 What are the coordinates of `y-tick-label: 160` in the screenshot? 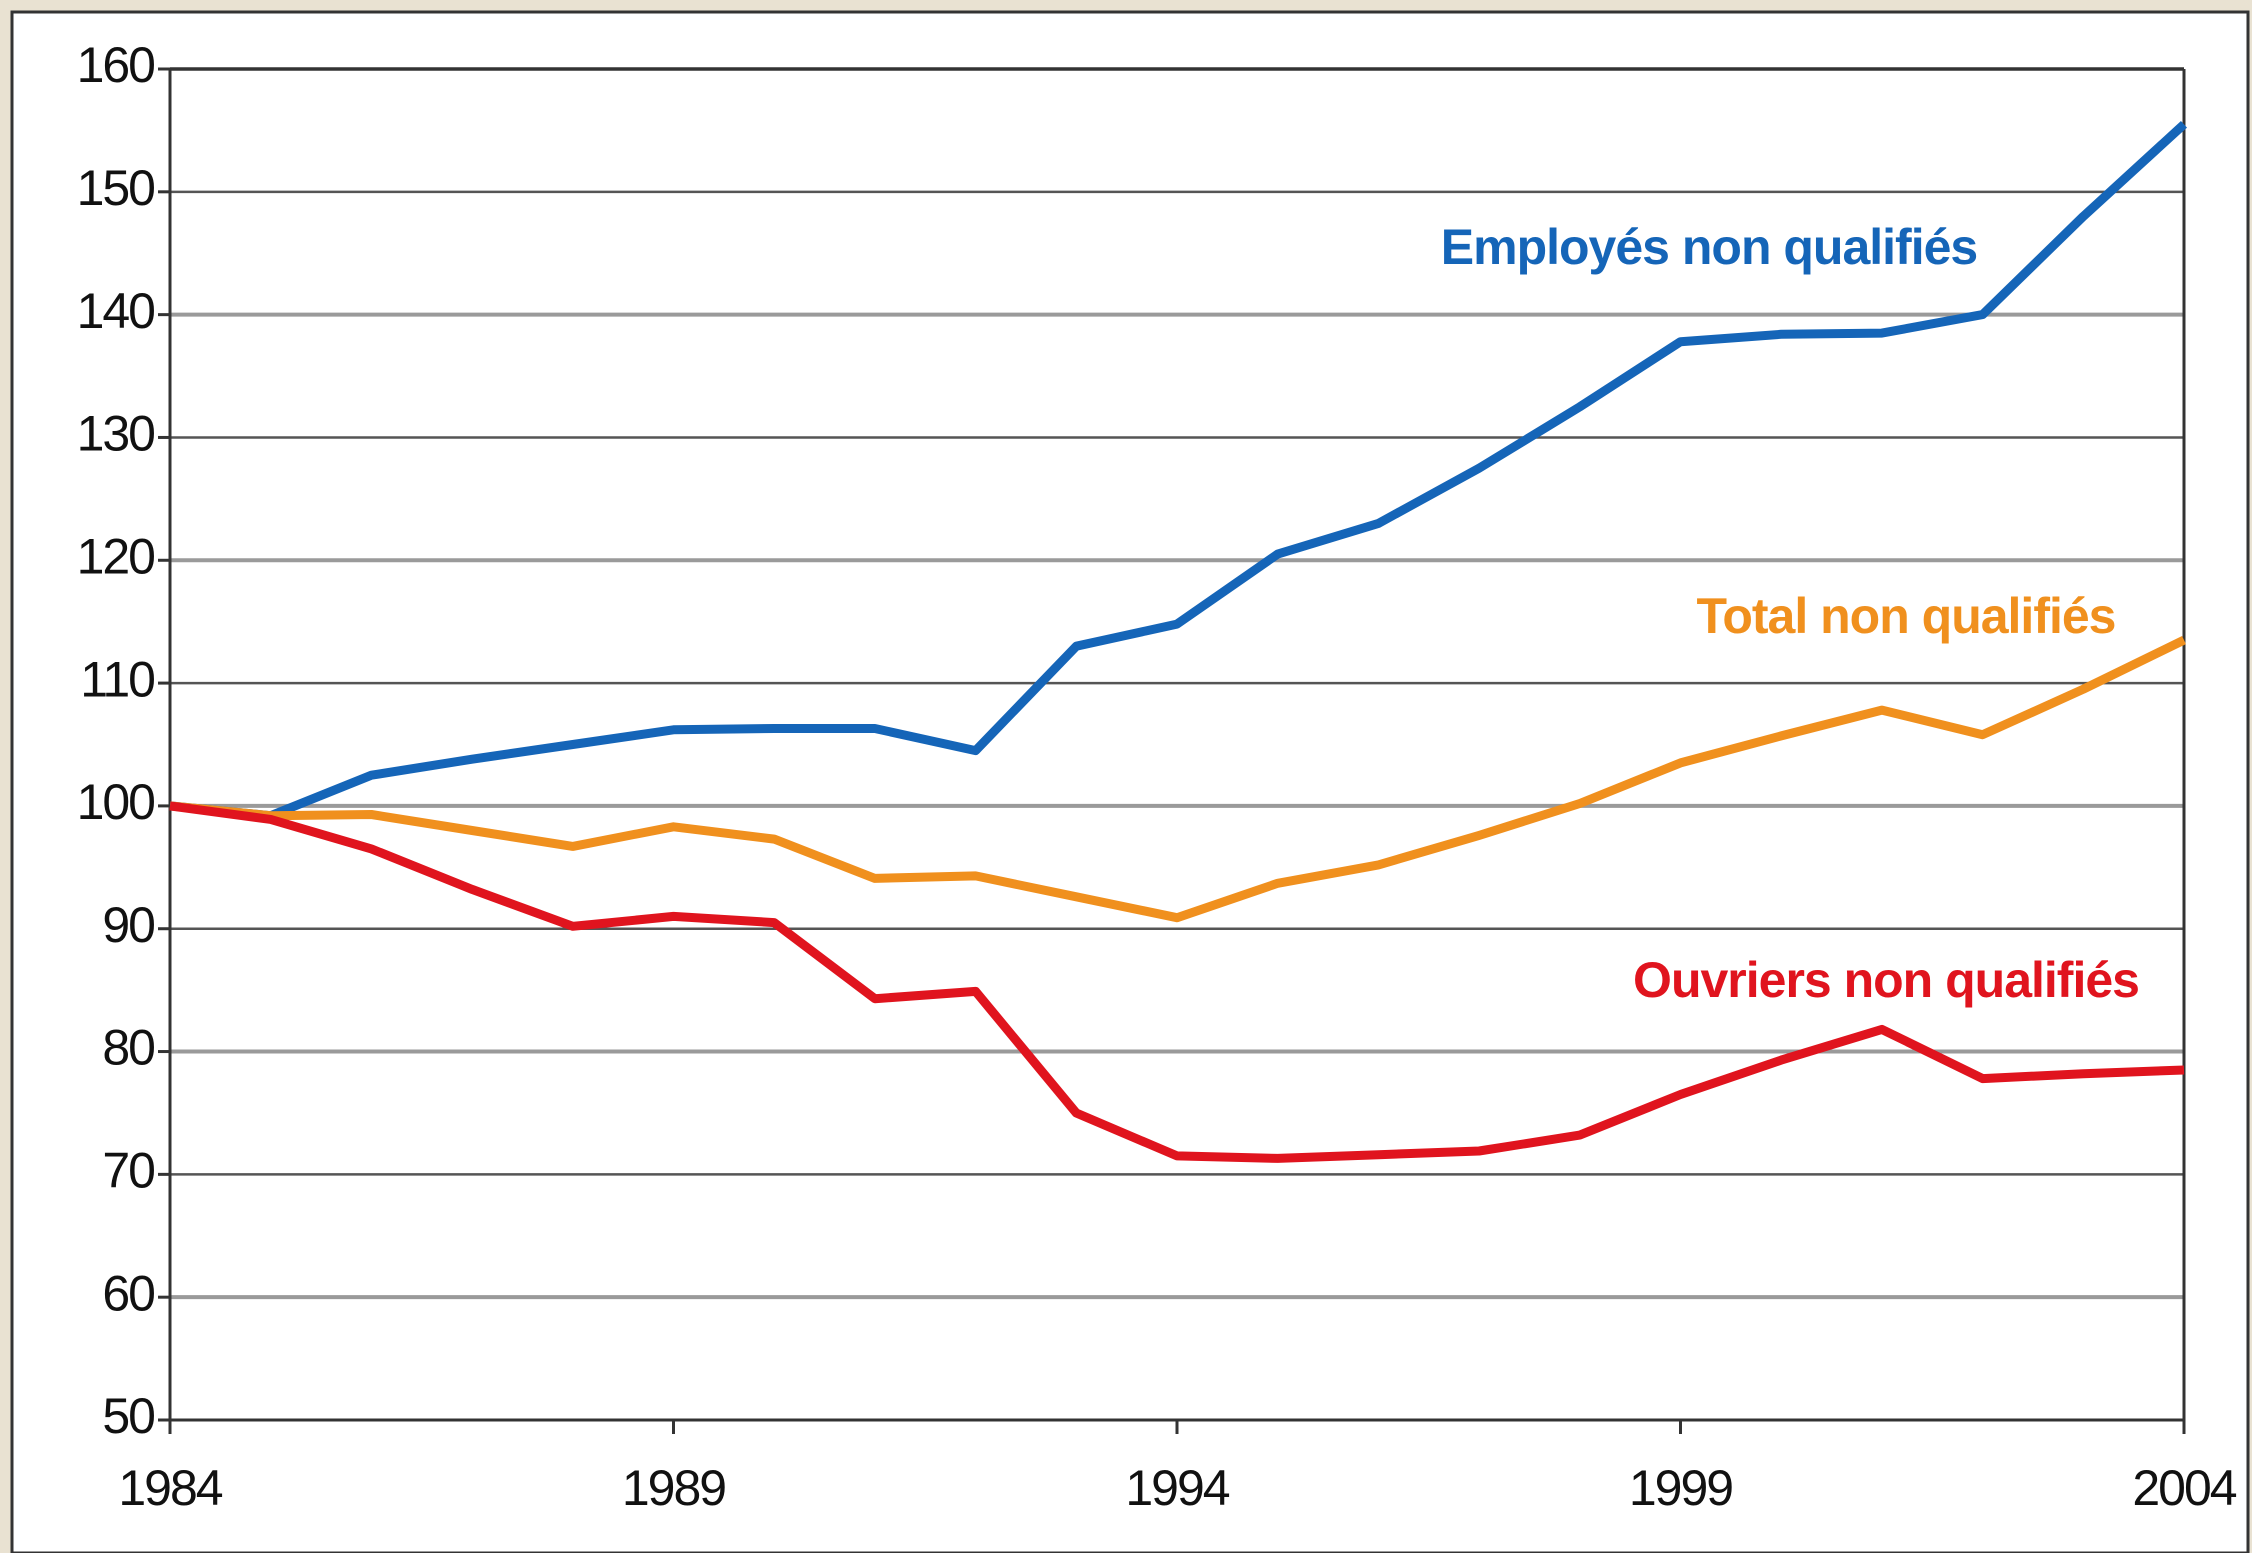 It's located at (116, 65).